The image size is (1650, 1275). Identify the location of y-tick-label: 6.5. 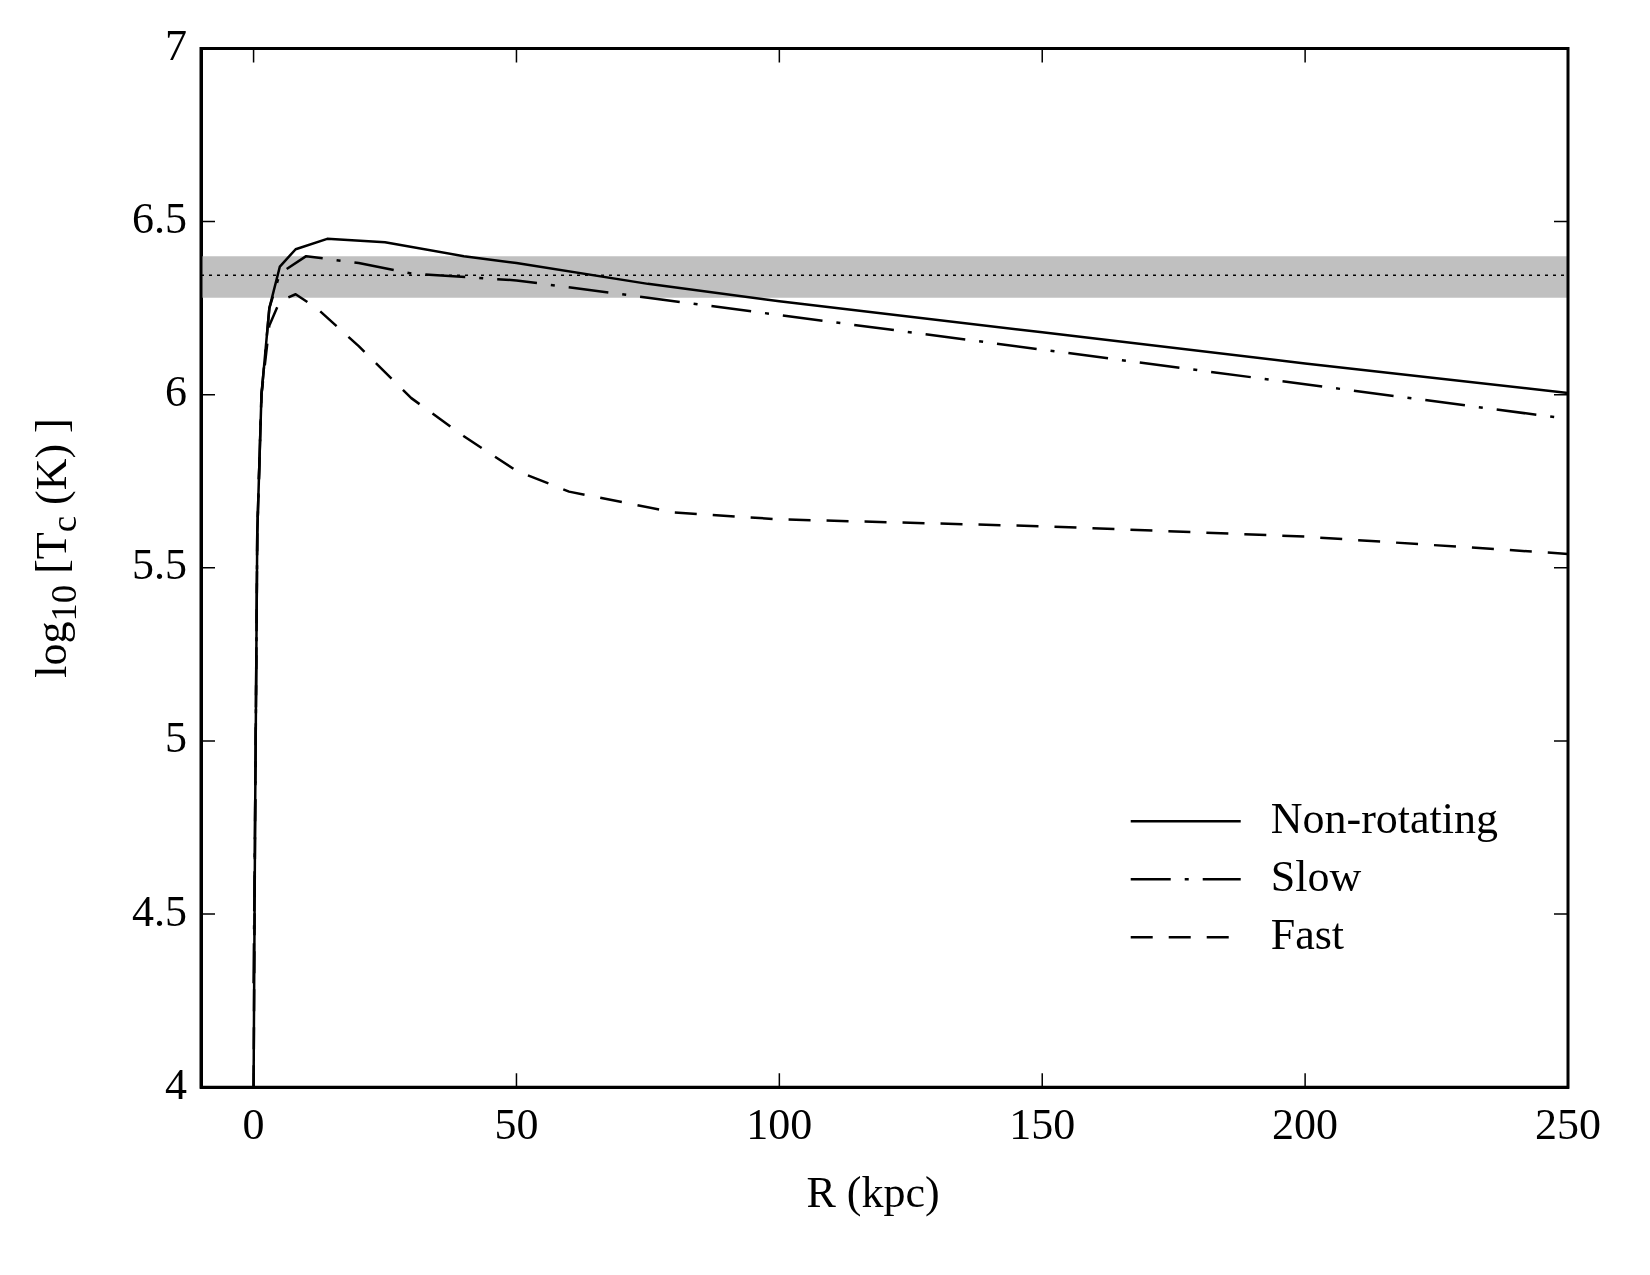
(159, 219).